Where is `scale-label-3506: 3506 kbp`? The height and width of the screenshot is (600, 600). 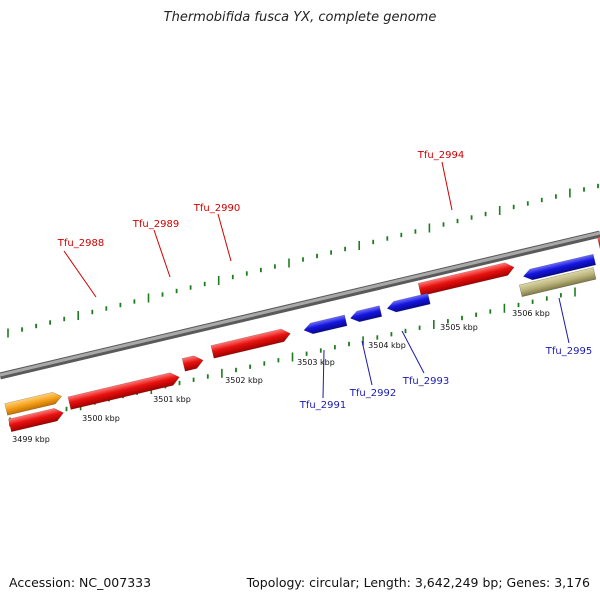
scale-label-3506: 3506 kbp is located at coordinates (531, 313).